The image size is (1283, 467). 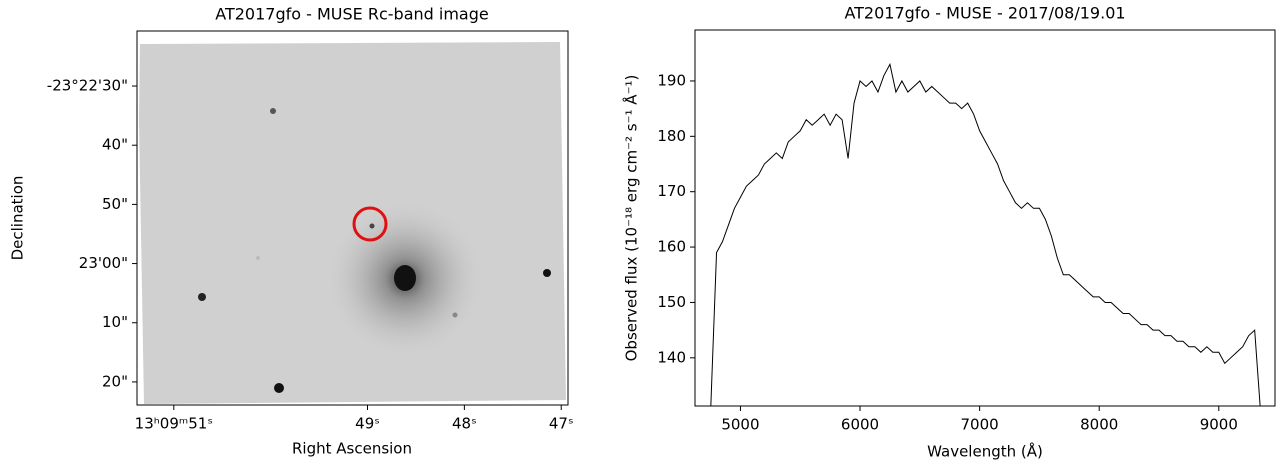 What do you see at coordinates (671, 247) in the screenshot?
I see `y-tick-label: 160` at bounding box center [671, 247].